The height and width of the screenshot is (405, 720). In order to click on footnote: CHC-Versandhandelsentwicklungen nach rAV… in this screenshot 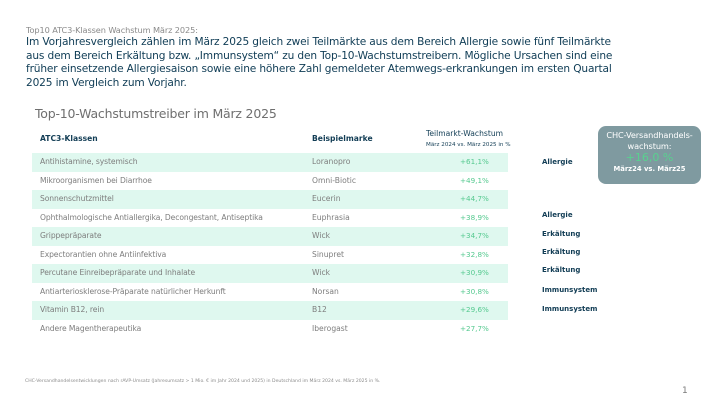, I will do `click(203, 381)`.